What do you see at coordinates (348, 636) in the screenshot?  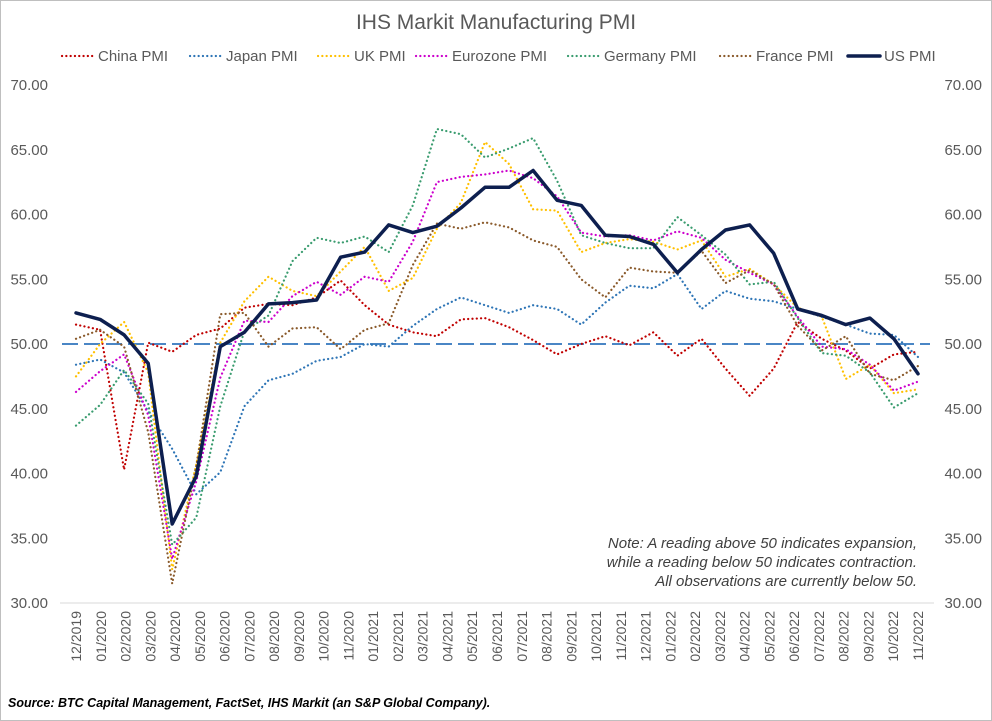 I see `x-tick-label: 11/2020` at bounding box center [348, 636].